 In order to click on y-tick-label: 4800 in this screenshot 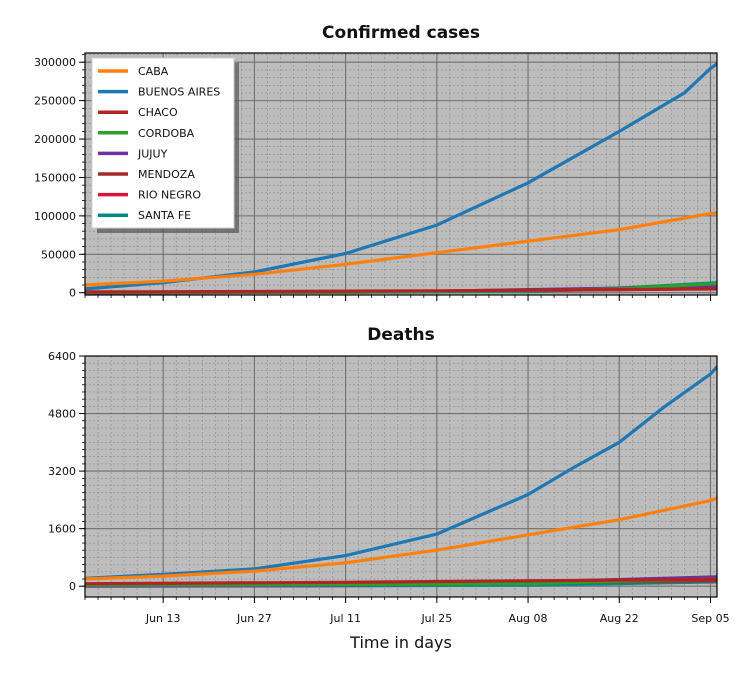, I will do `click(62, 414)`.